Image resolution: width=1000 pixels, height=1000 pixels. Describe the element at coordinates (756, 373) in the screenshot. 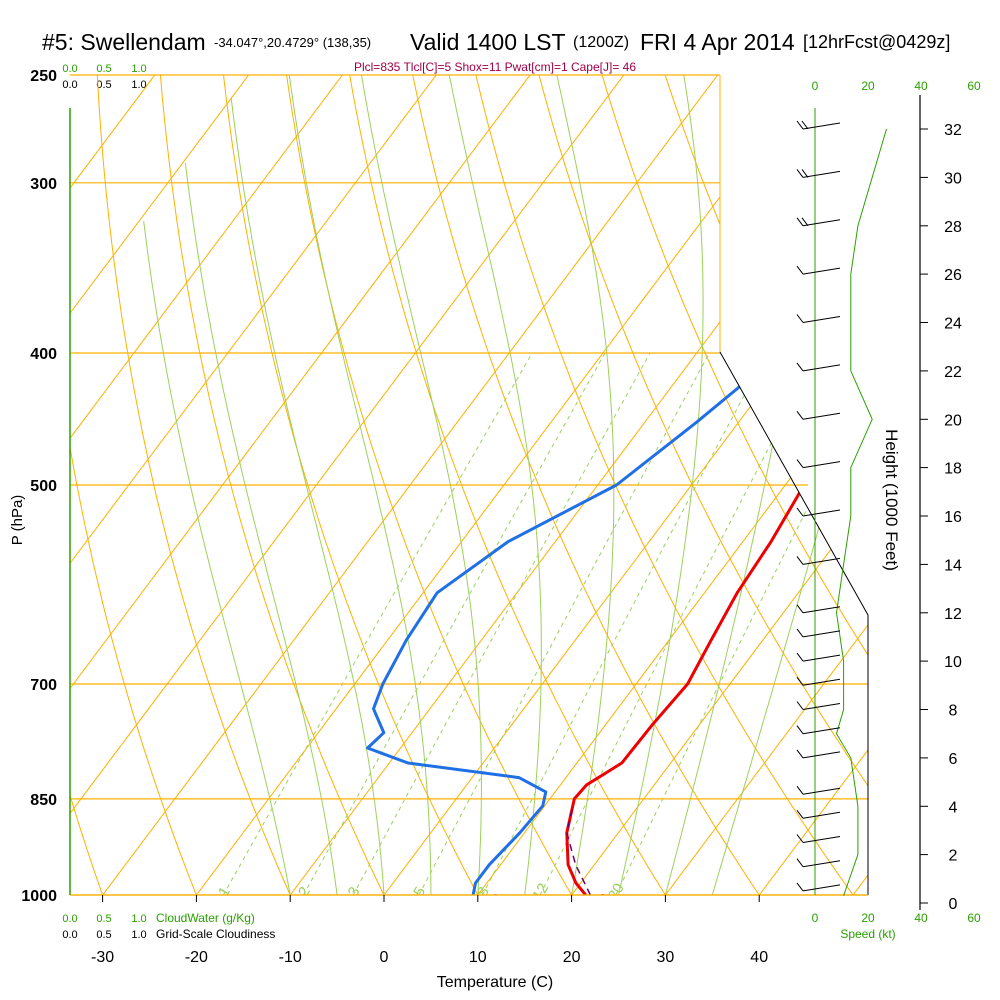

I see `dry-adiabat-label: 10` at that location.